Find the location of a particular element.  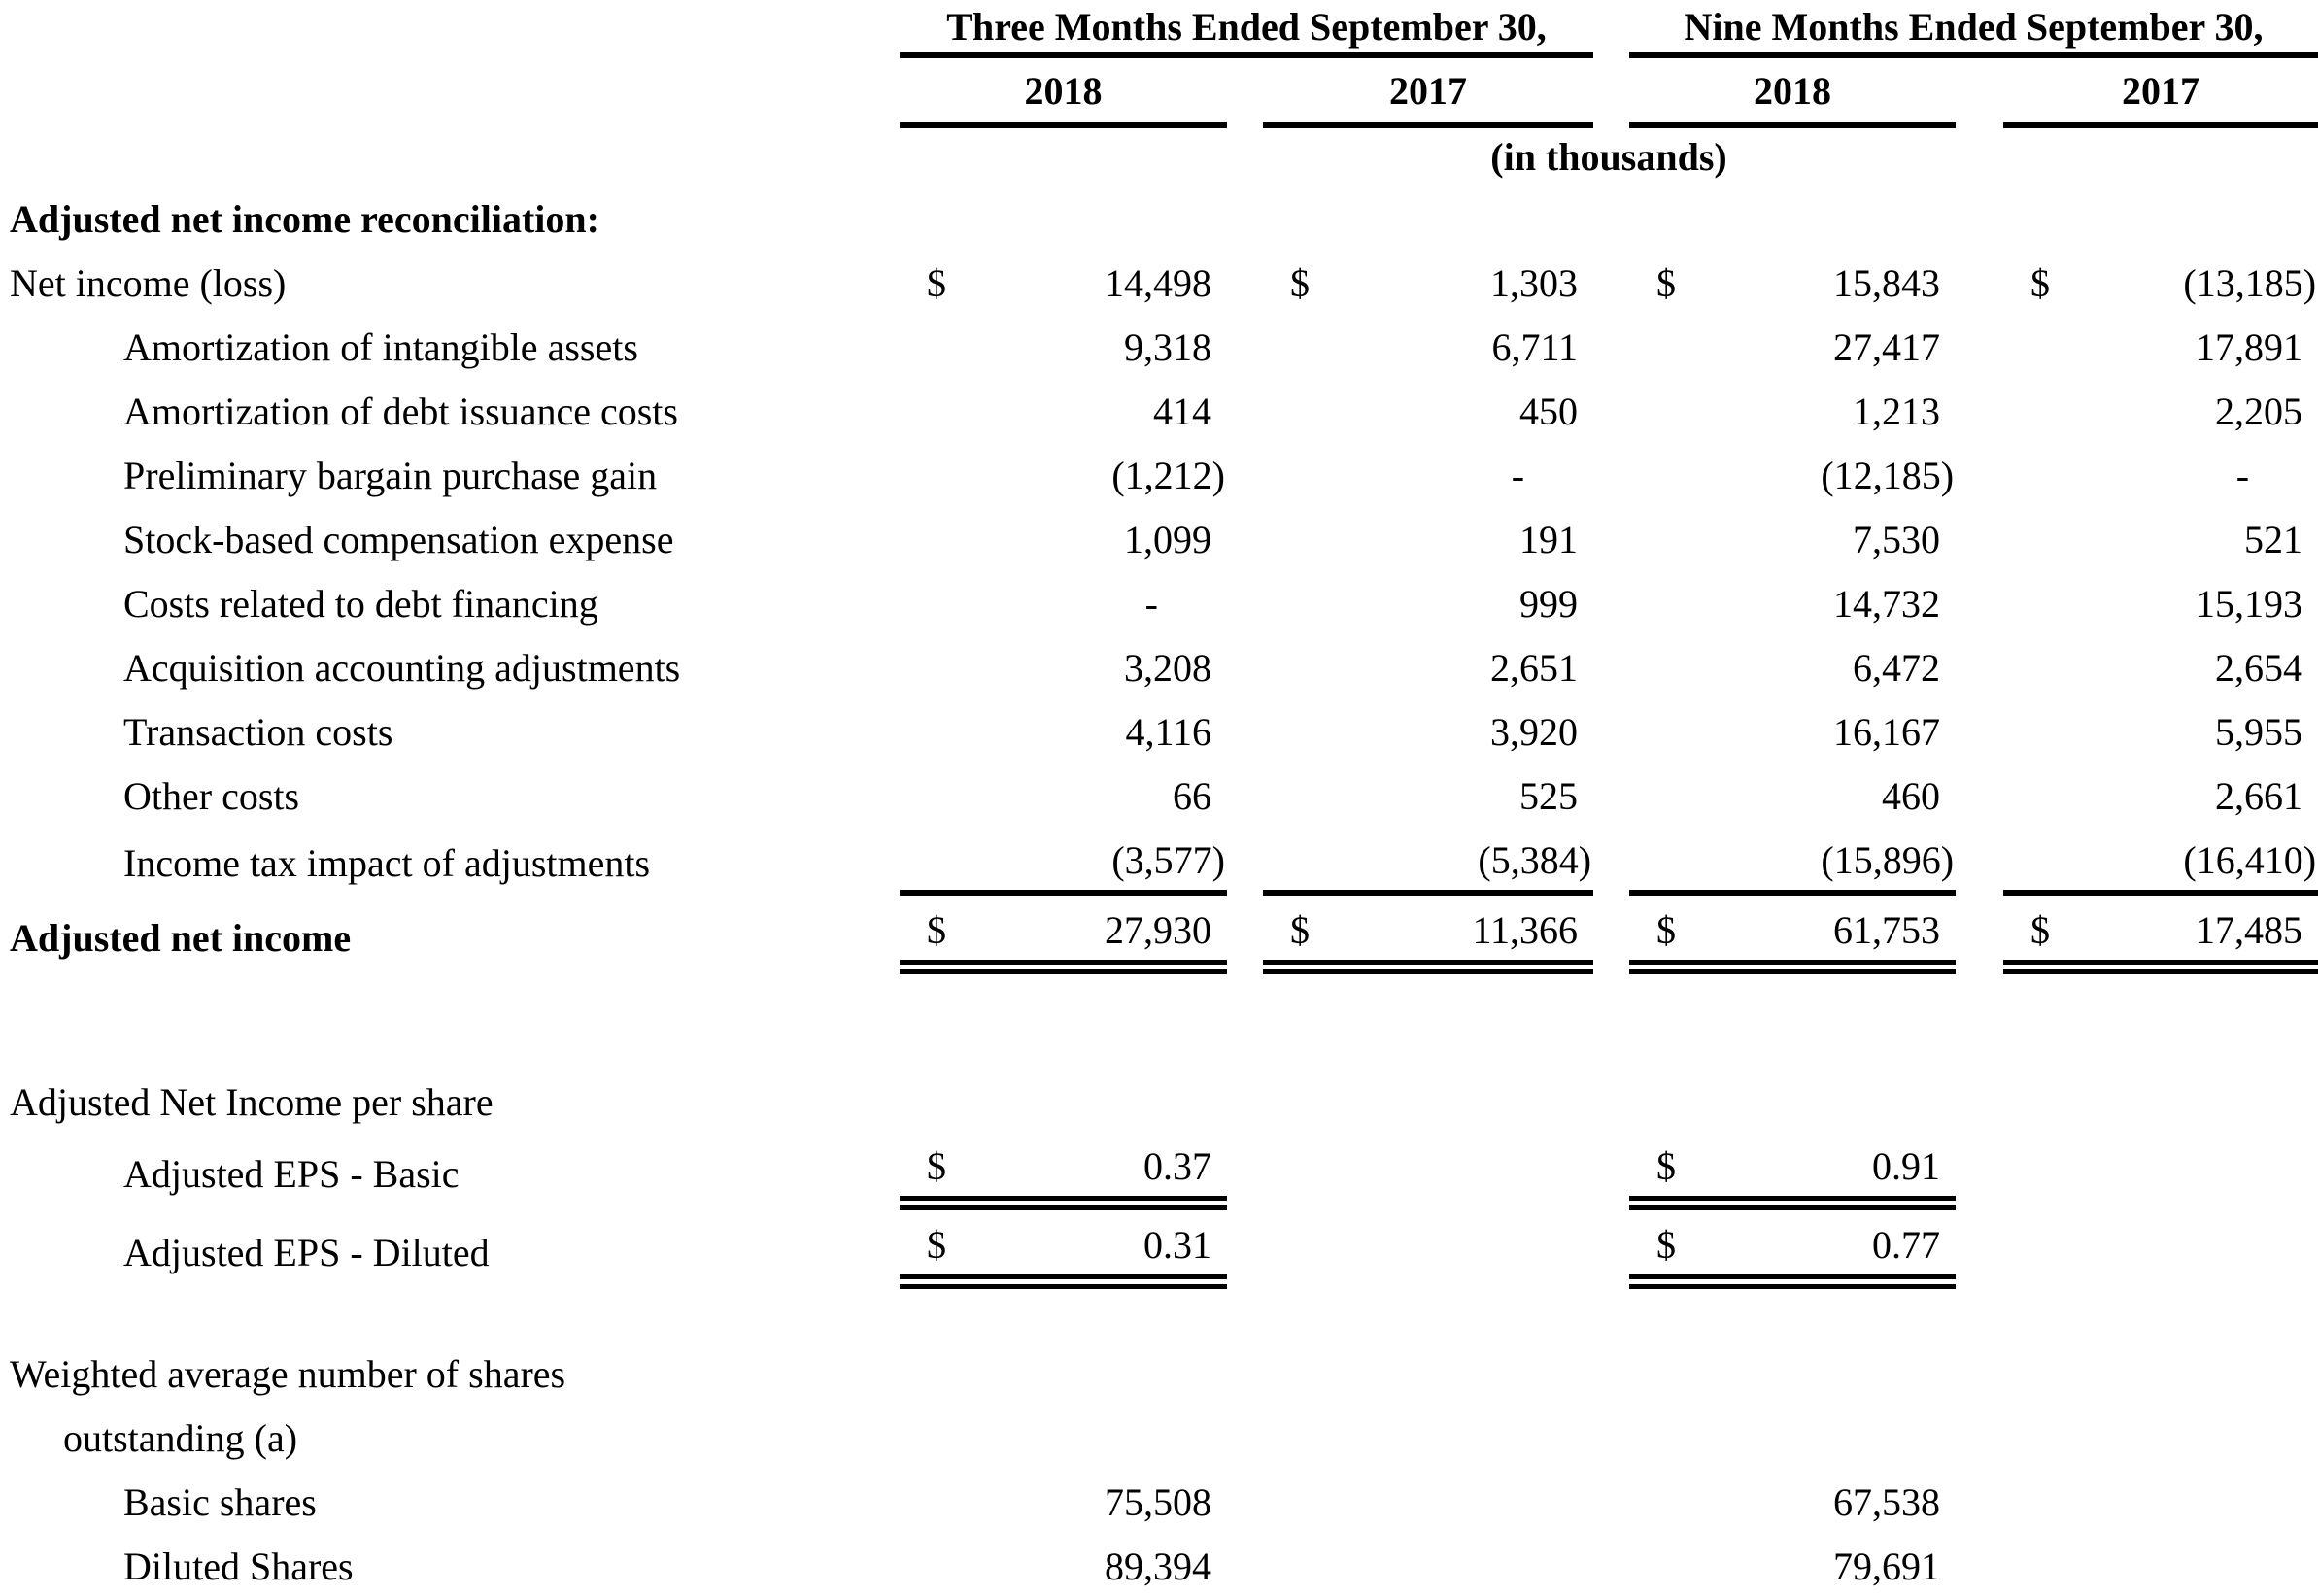

value-cell: 3,920 is located at coordinates (1428, 729).